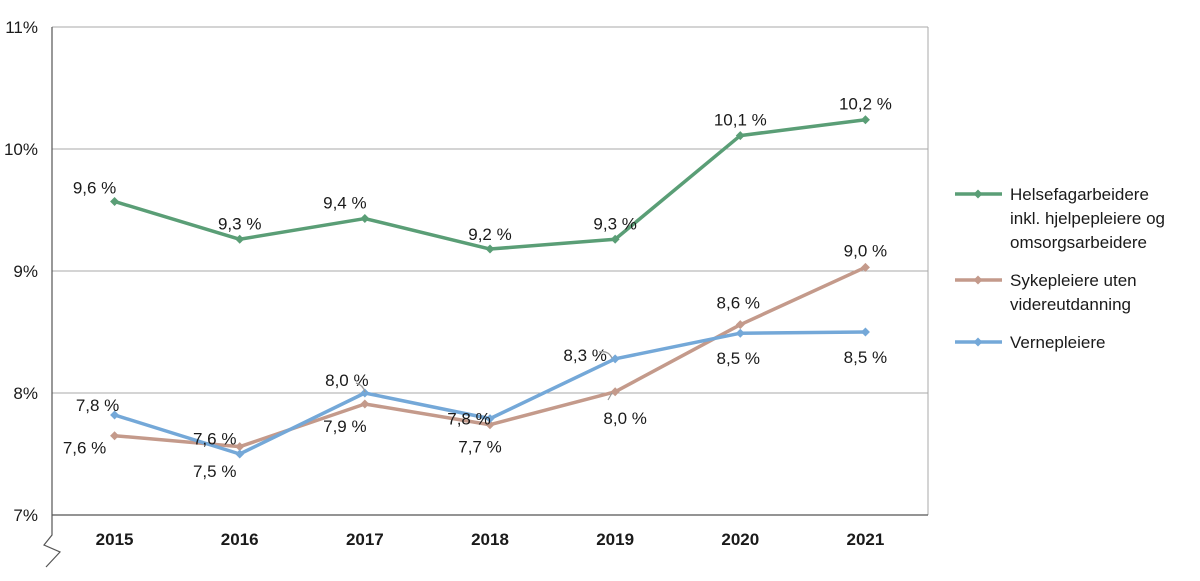 The width and height of the screenshot is (1200, 581). Describe the element at coordinates (115, 201) in the screenshot. I see `series-0-point-2015` at that location.